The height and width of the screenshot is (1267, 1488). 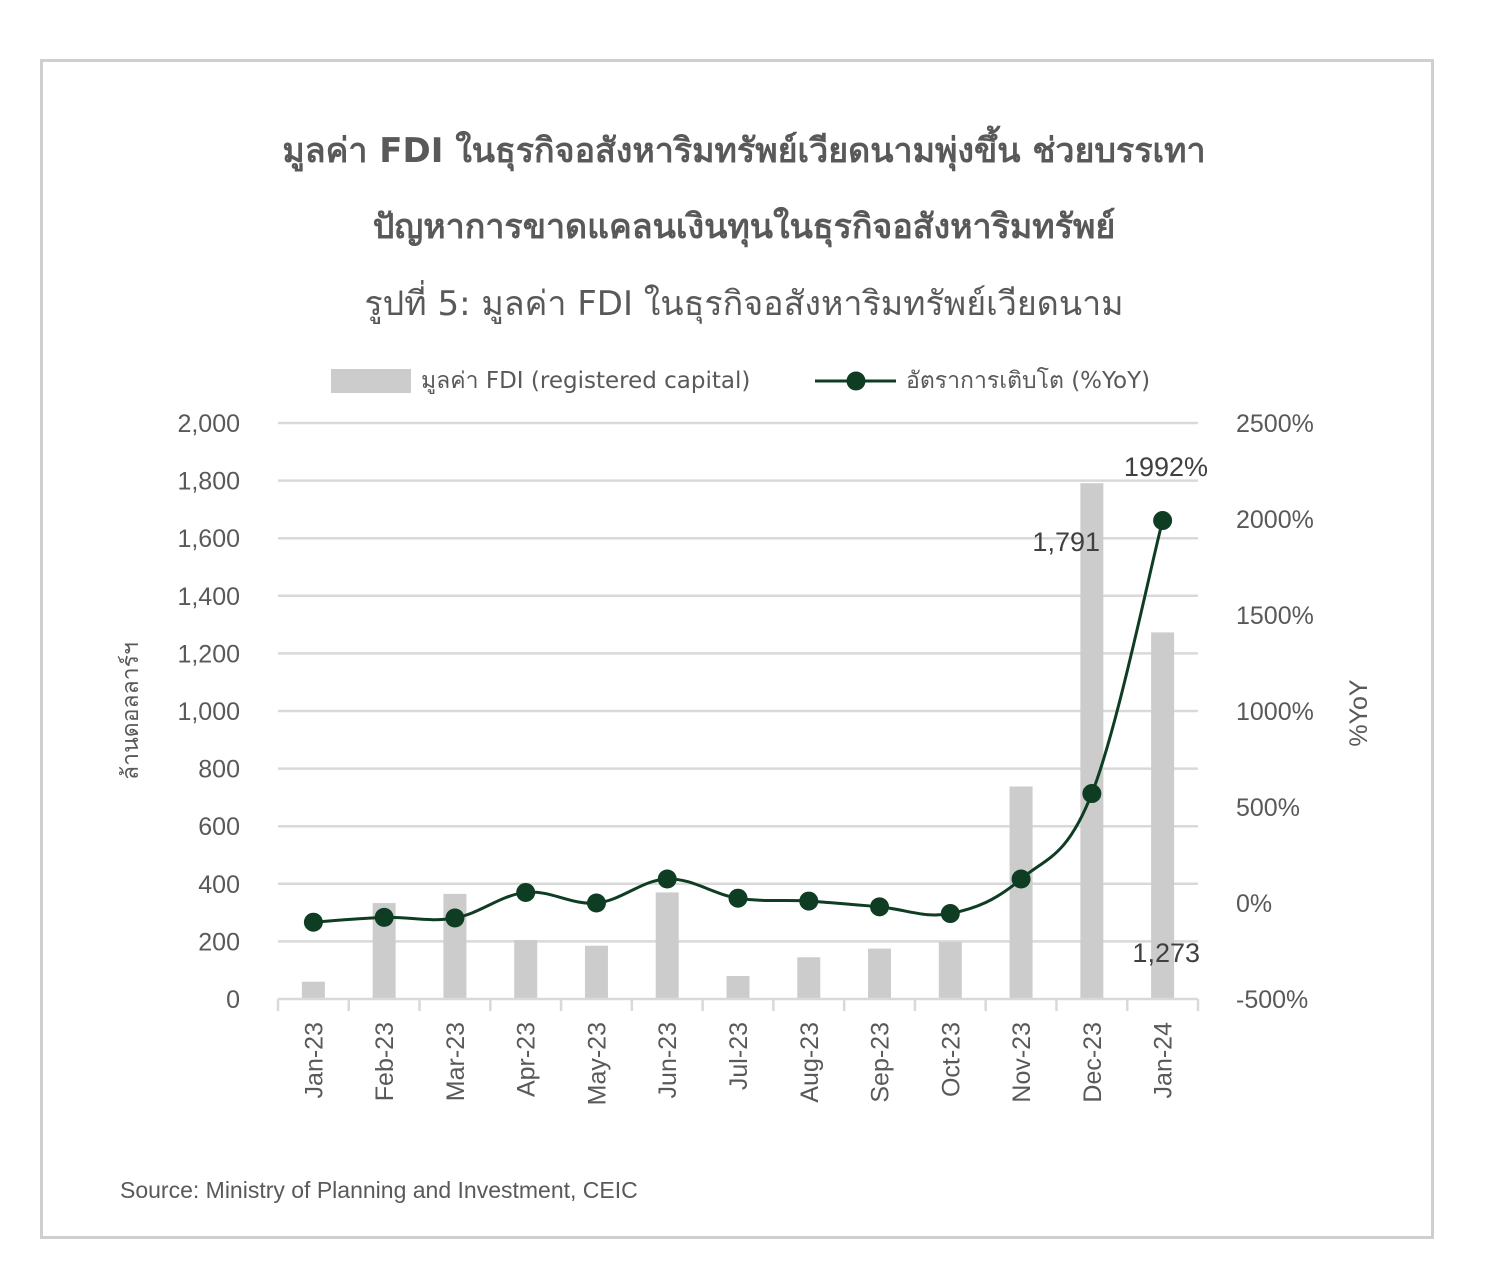 What do you see at coordinates (130, 711) in the screenshot?
I see `left-axis-title: ล้านดอลลาร์ฯ` at bounding box center [130, 711].